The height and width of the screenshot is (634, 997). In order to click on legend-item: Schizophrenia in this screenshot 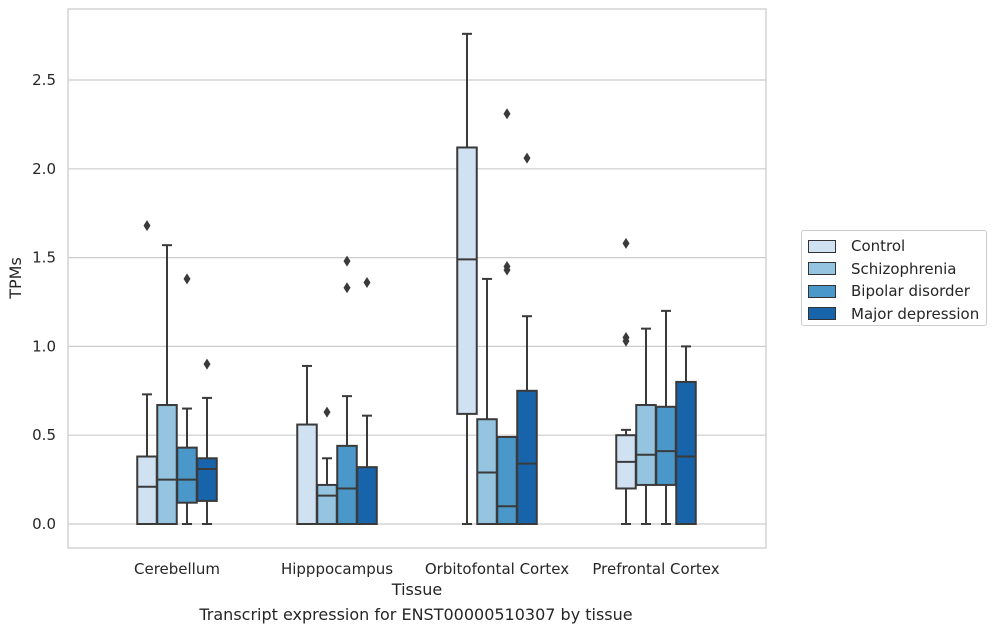, I will do `click(897, 269)`.